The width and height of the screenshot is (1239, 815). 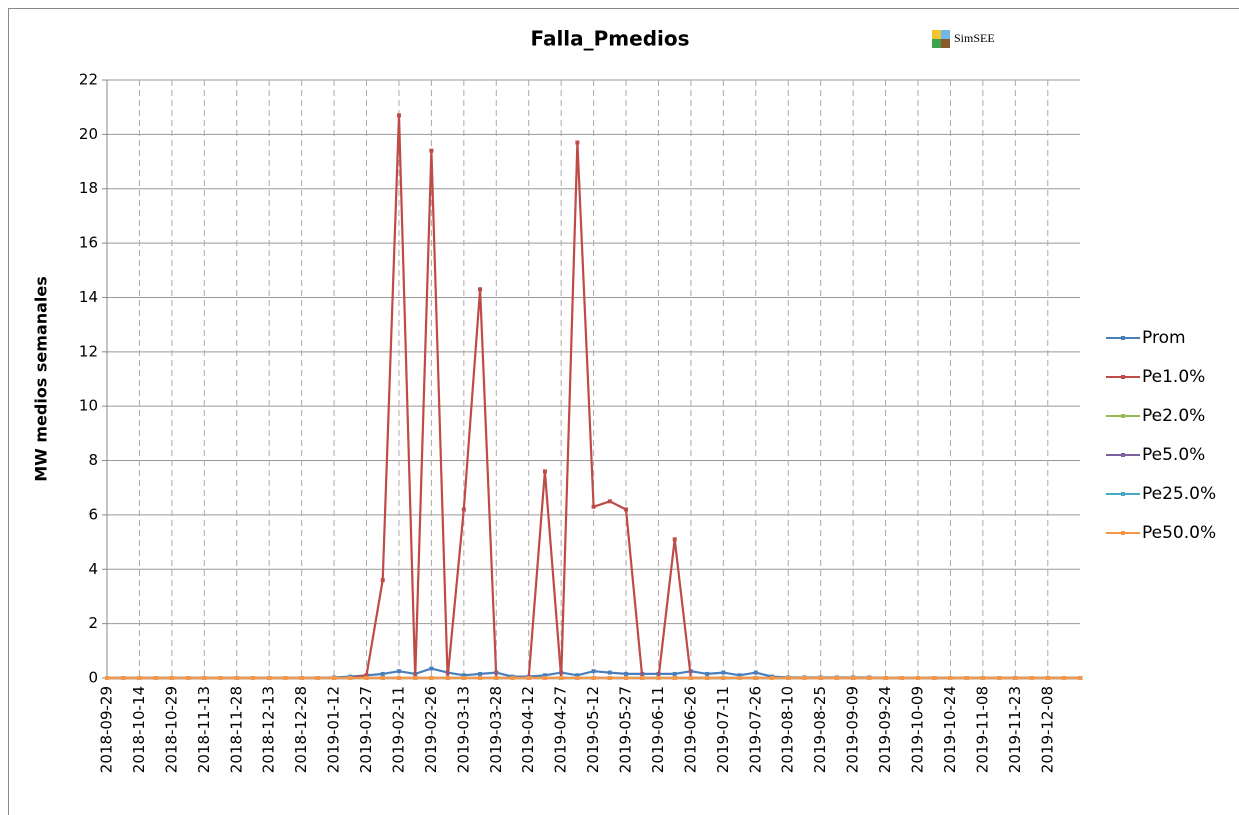 What do you see at coordinates (431, 729) in the screenshot?
I see `x-tick-label: 2019-02-26` at bounding box center [431, 729].